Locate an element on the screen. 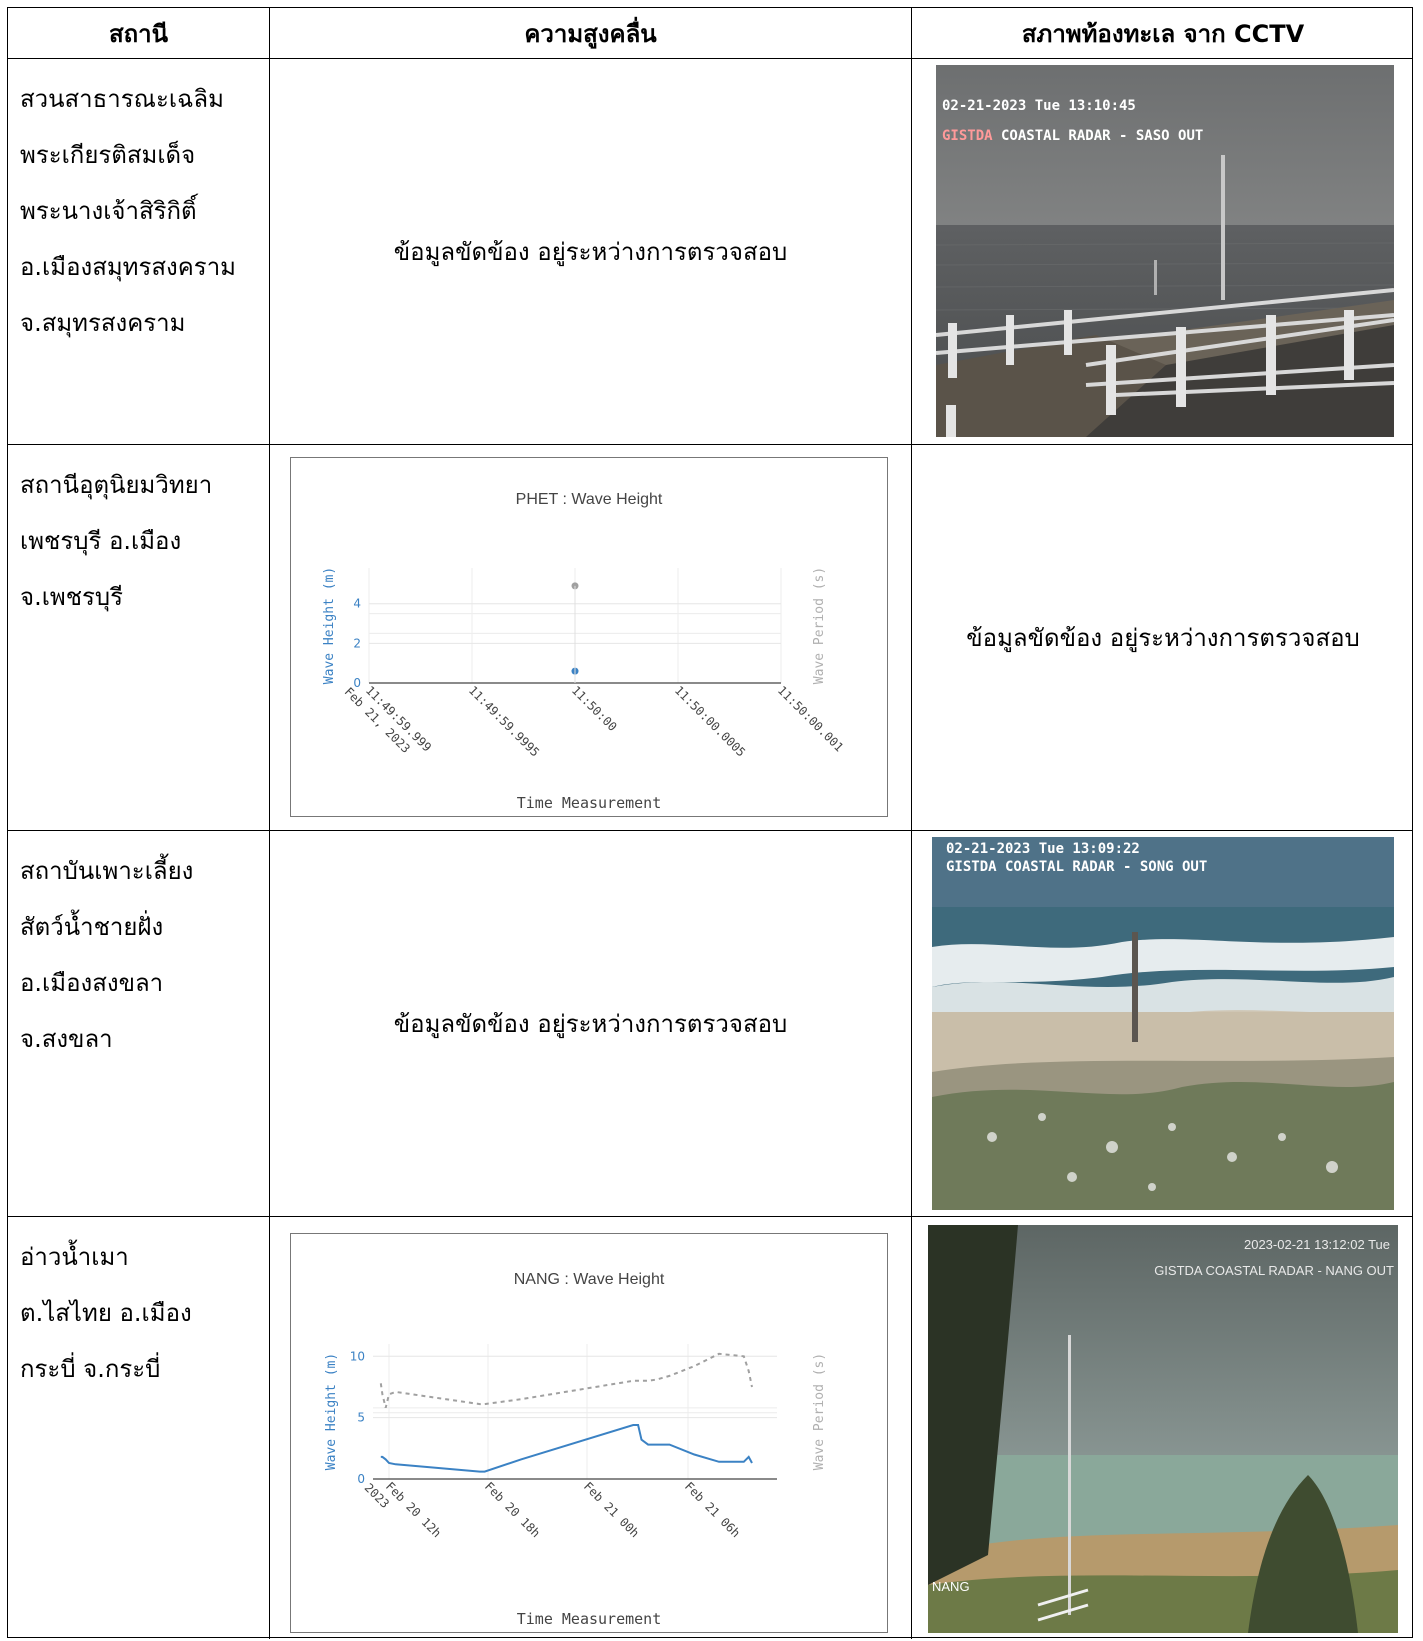 The image size is (1423, 1641). cctv-timestamp: 2023-02-21 13:12:02 Tue is located at coordinates (1317, 1244).